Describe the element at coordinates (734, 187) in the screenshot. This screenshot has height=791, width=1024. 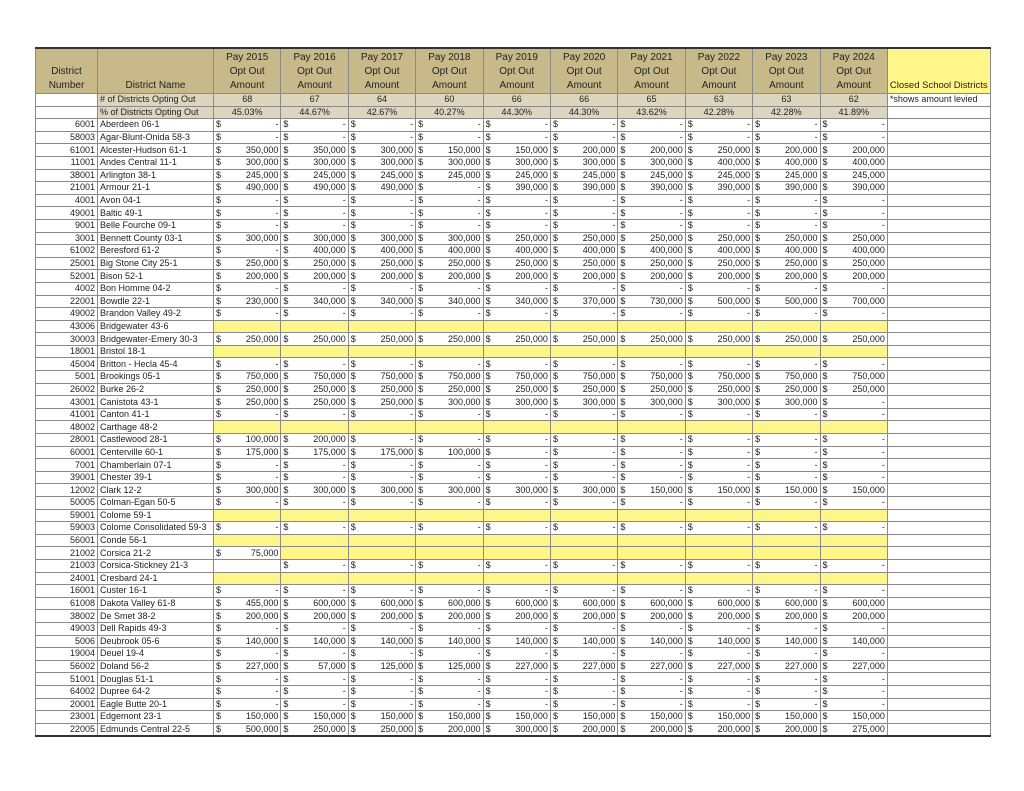
I see `amount-text: 390,000` at that location.